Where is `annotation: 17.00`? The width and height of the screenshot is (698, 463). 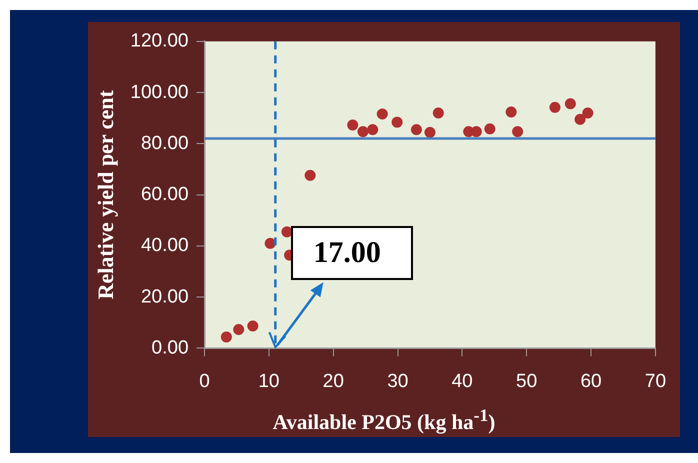
annotation: 17.00 is located at coordinates (352, 253).